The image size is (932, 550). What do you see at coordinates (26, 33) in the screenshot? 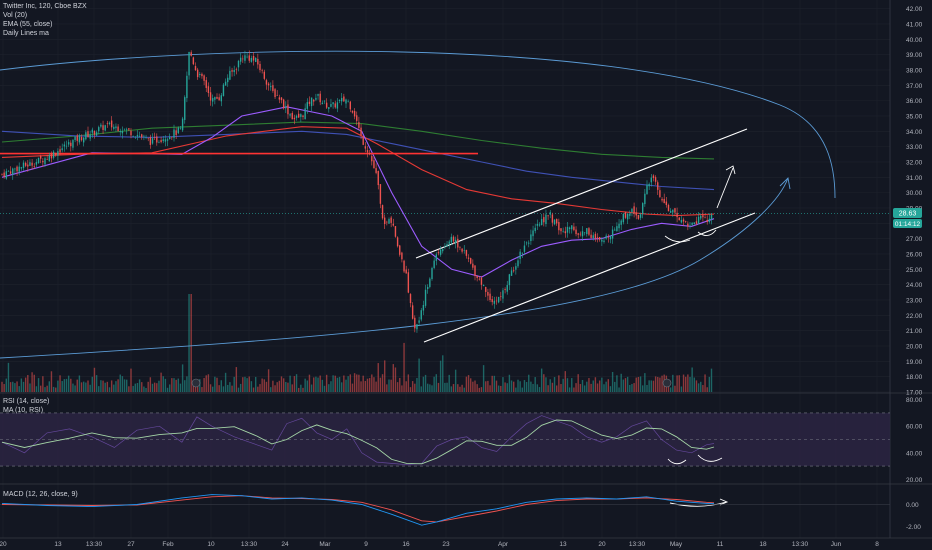
I see `daily-lines-label: Daily Lines ma` at bounding box center [26, 33].